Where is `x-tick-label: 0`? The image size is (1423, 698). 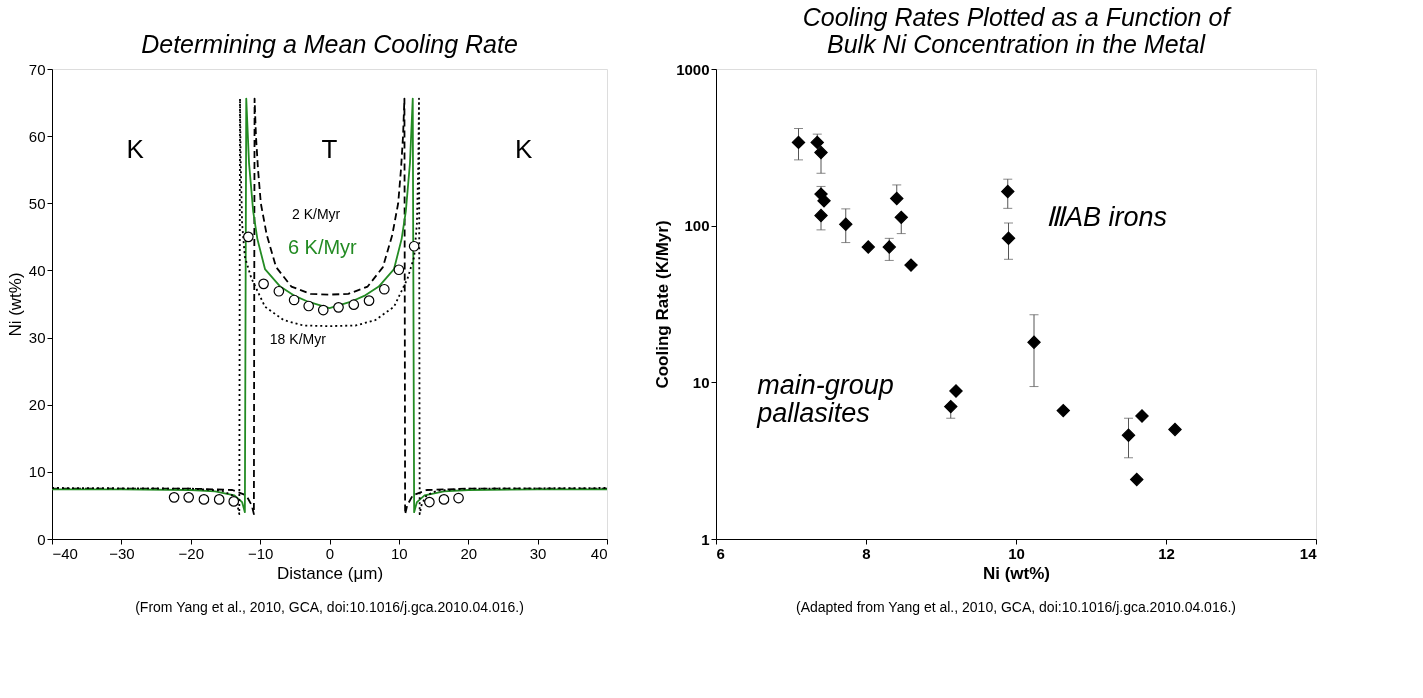 x-tick-label: 0 is located at coordinates (330, 553).